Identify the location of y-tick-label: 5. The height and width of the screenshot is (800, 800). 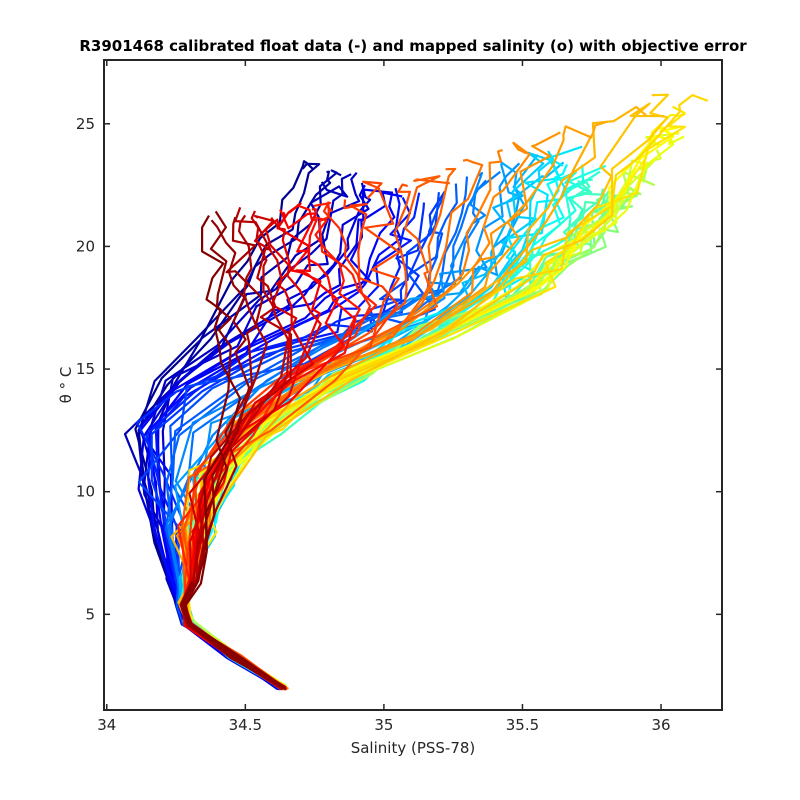
(90, 614).